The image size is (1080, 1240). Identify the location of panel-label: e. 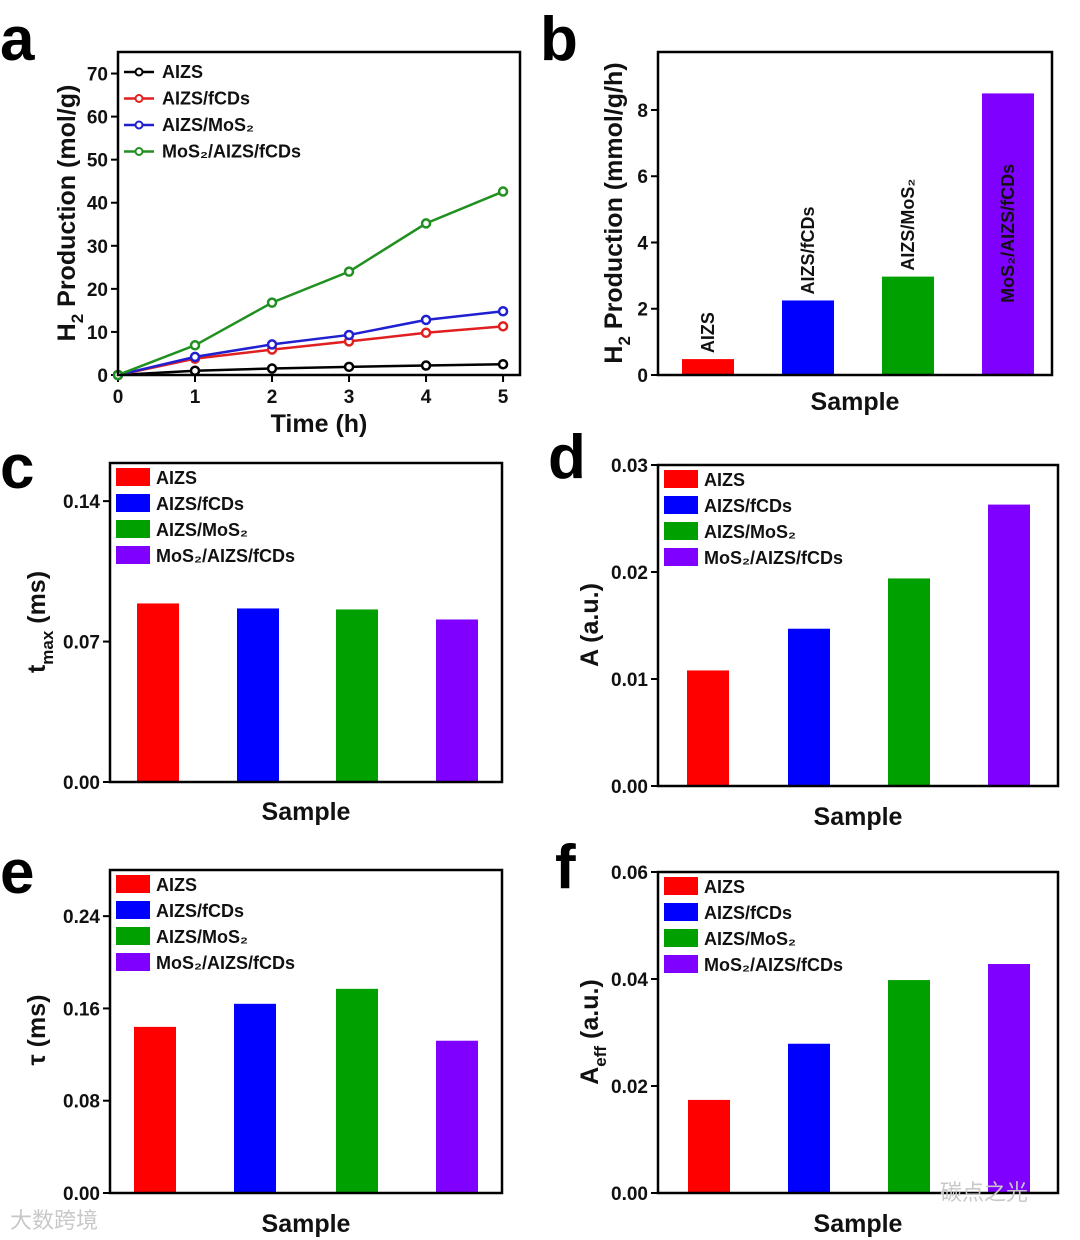
(17, 872).